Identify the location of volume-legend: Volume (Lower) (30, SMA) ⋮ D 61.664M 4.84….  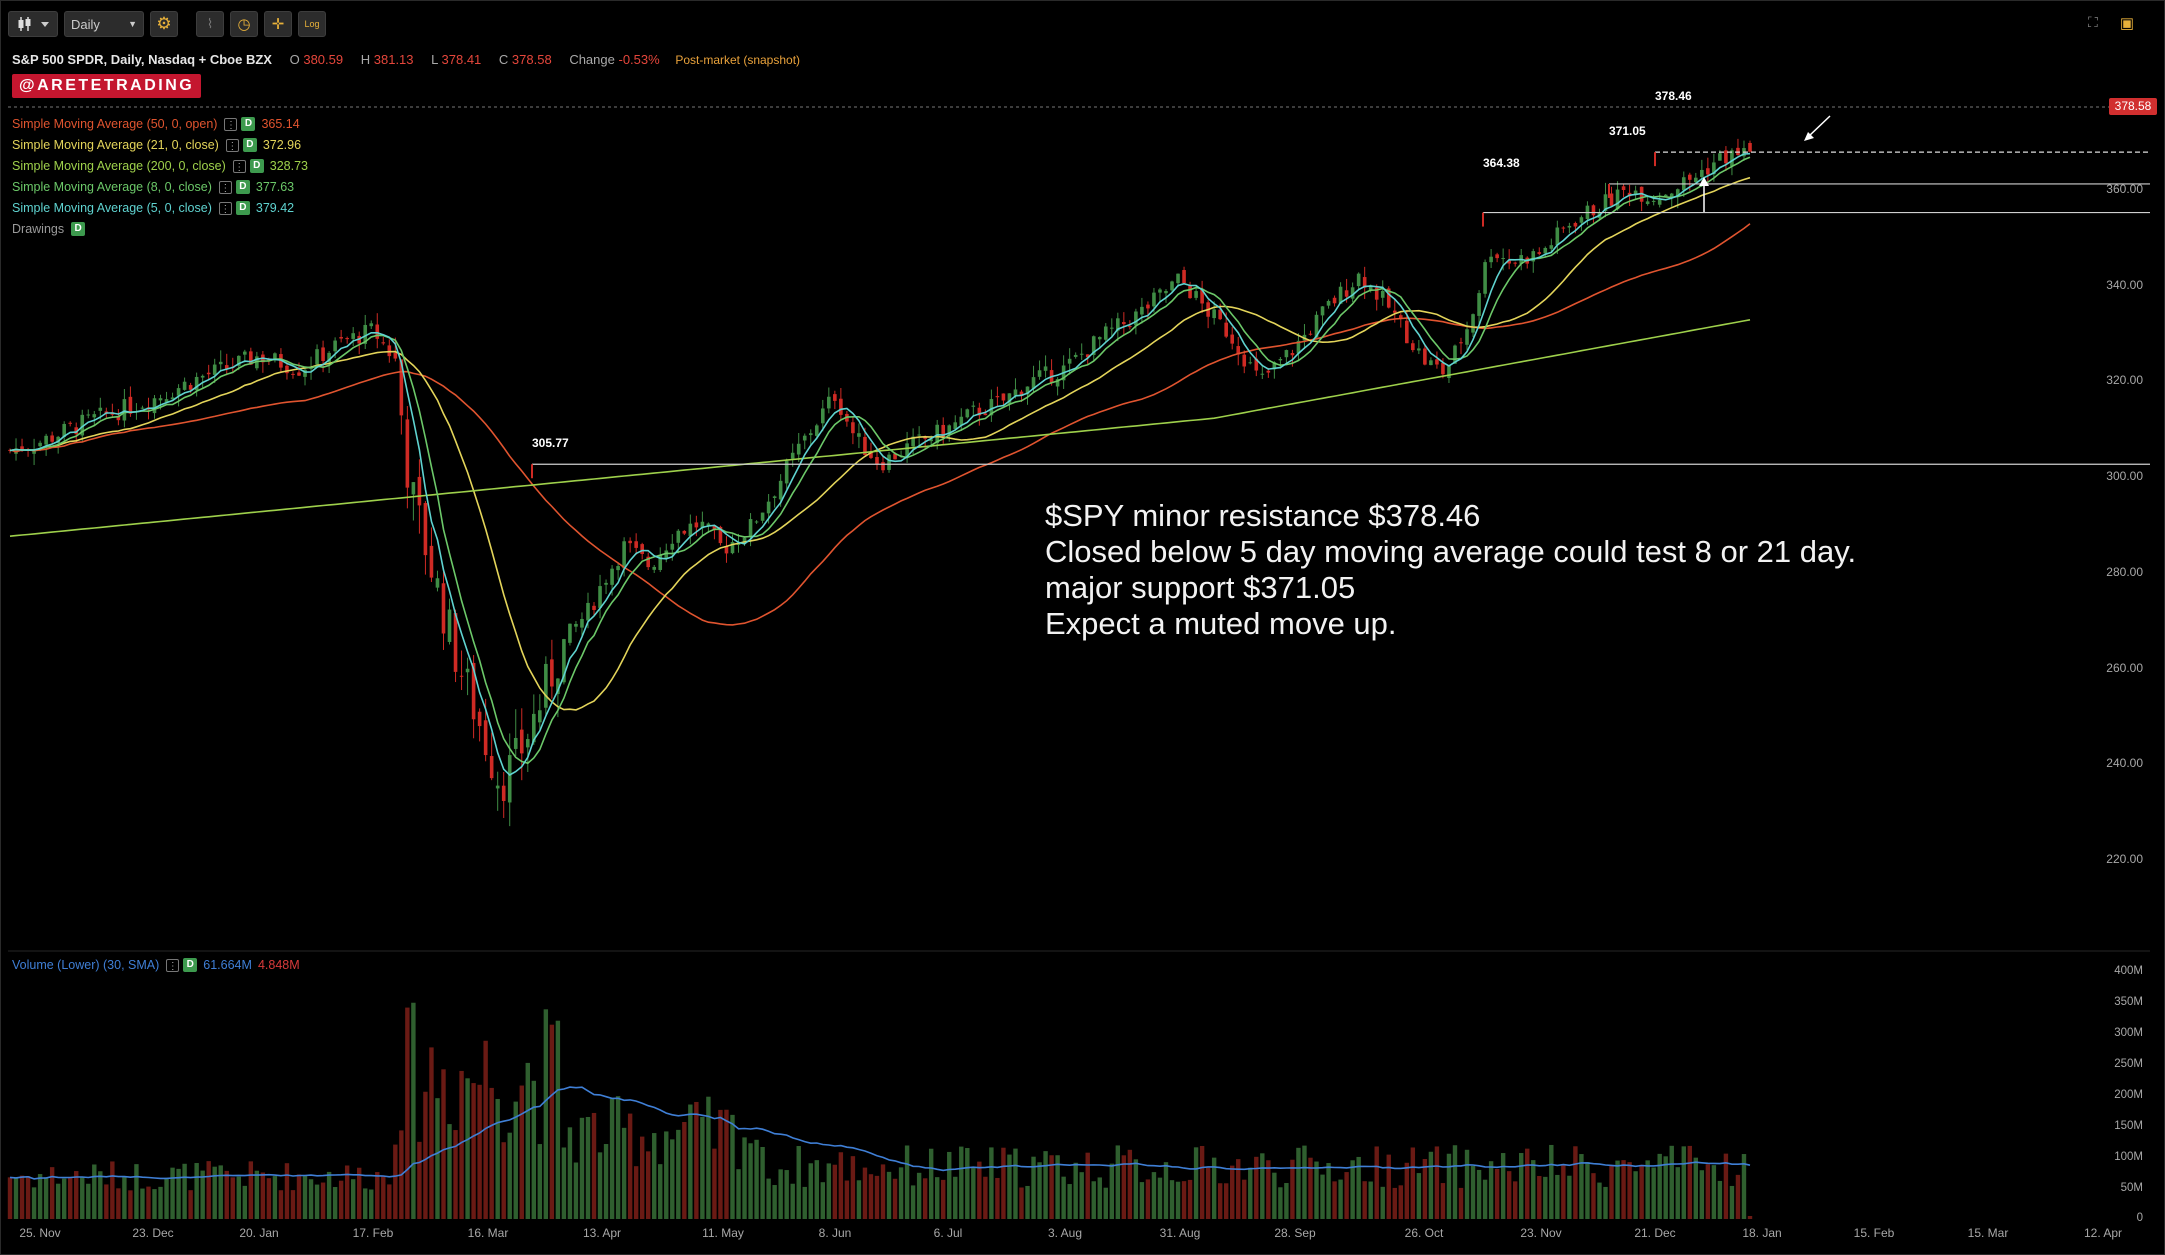
(156, 965).